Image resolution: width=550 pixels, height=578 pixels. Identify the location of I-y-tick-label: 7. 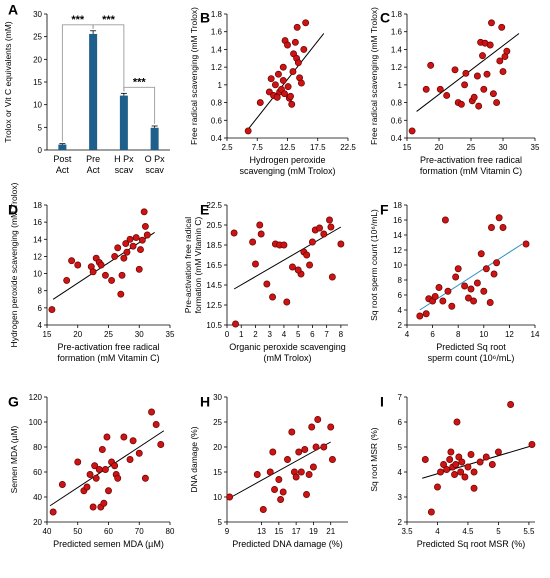
(400, 397).